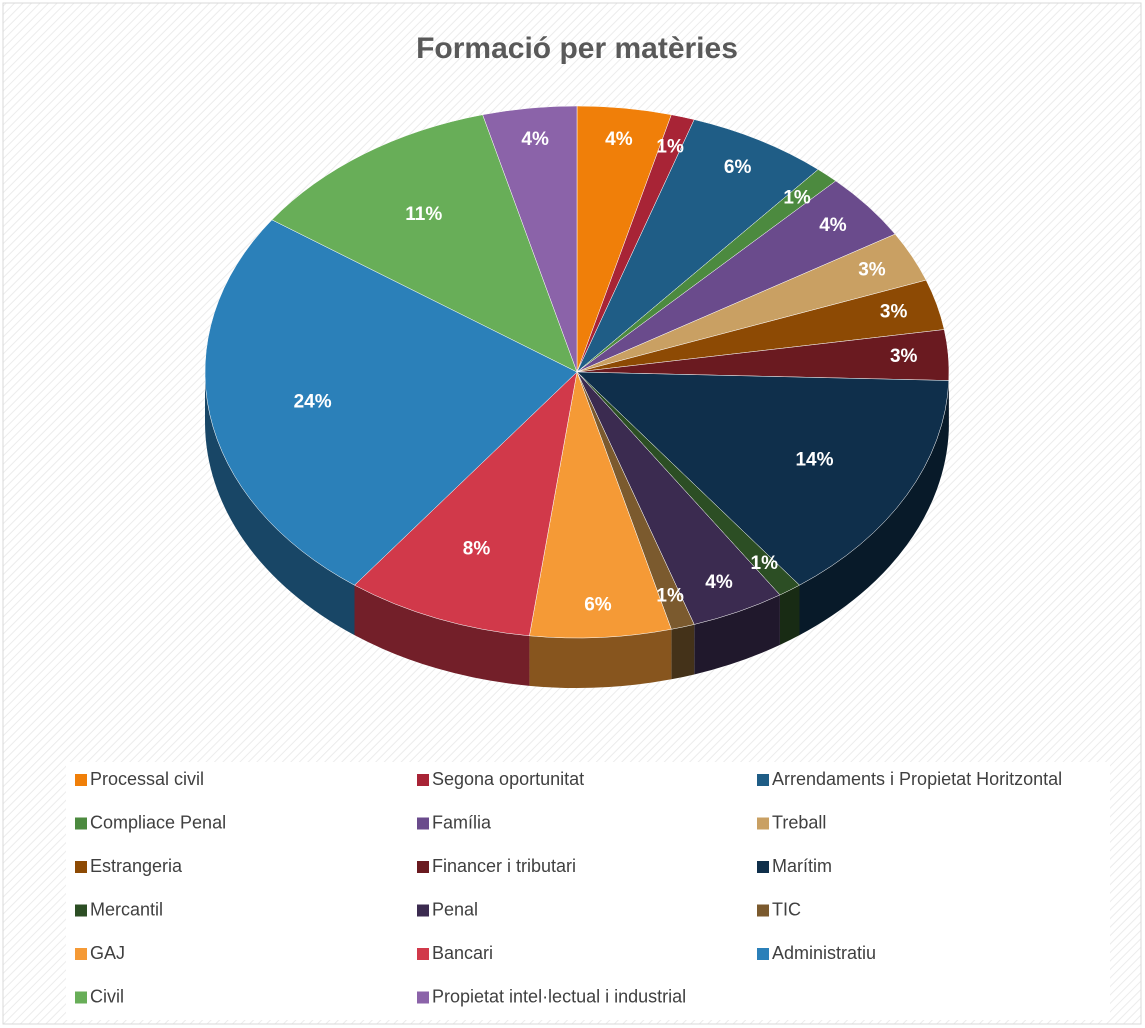  Describe the element at coordinates (799, 822) in the screenshot. I see `legend-label: Treball` at that location.